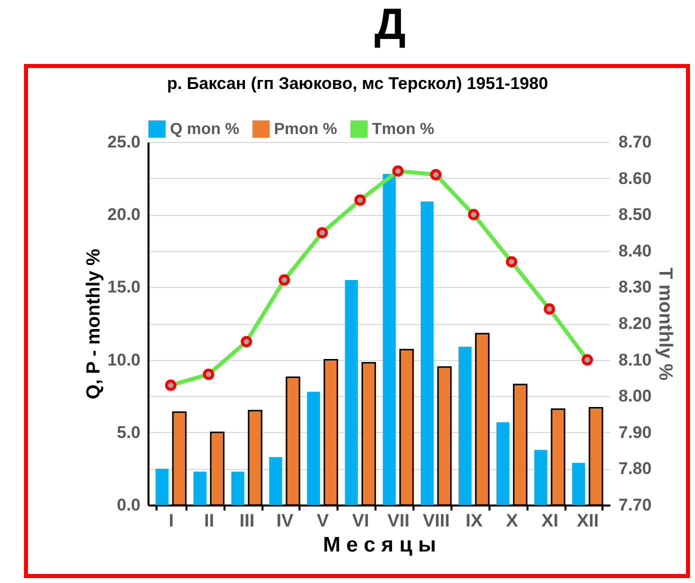 This screenshot has width=695, height=583. Describe the element at coordinates (379, 545) in the screenshot. I see `x-axis-title: М е с я ц ы` at that location.